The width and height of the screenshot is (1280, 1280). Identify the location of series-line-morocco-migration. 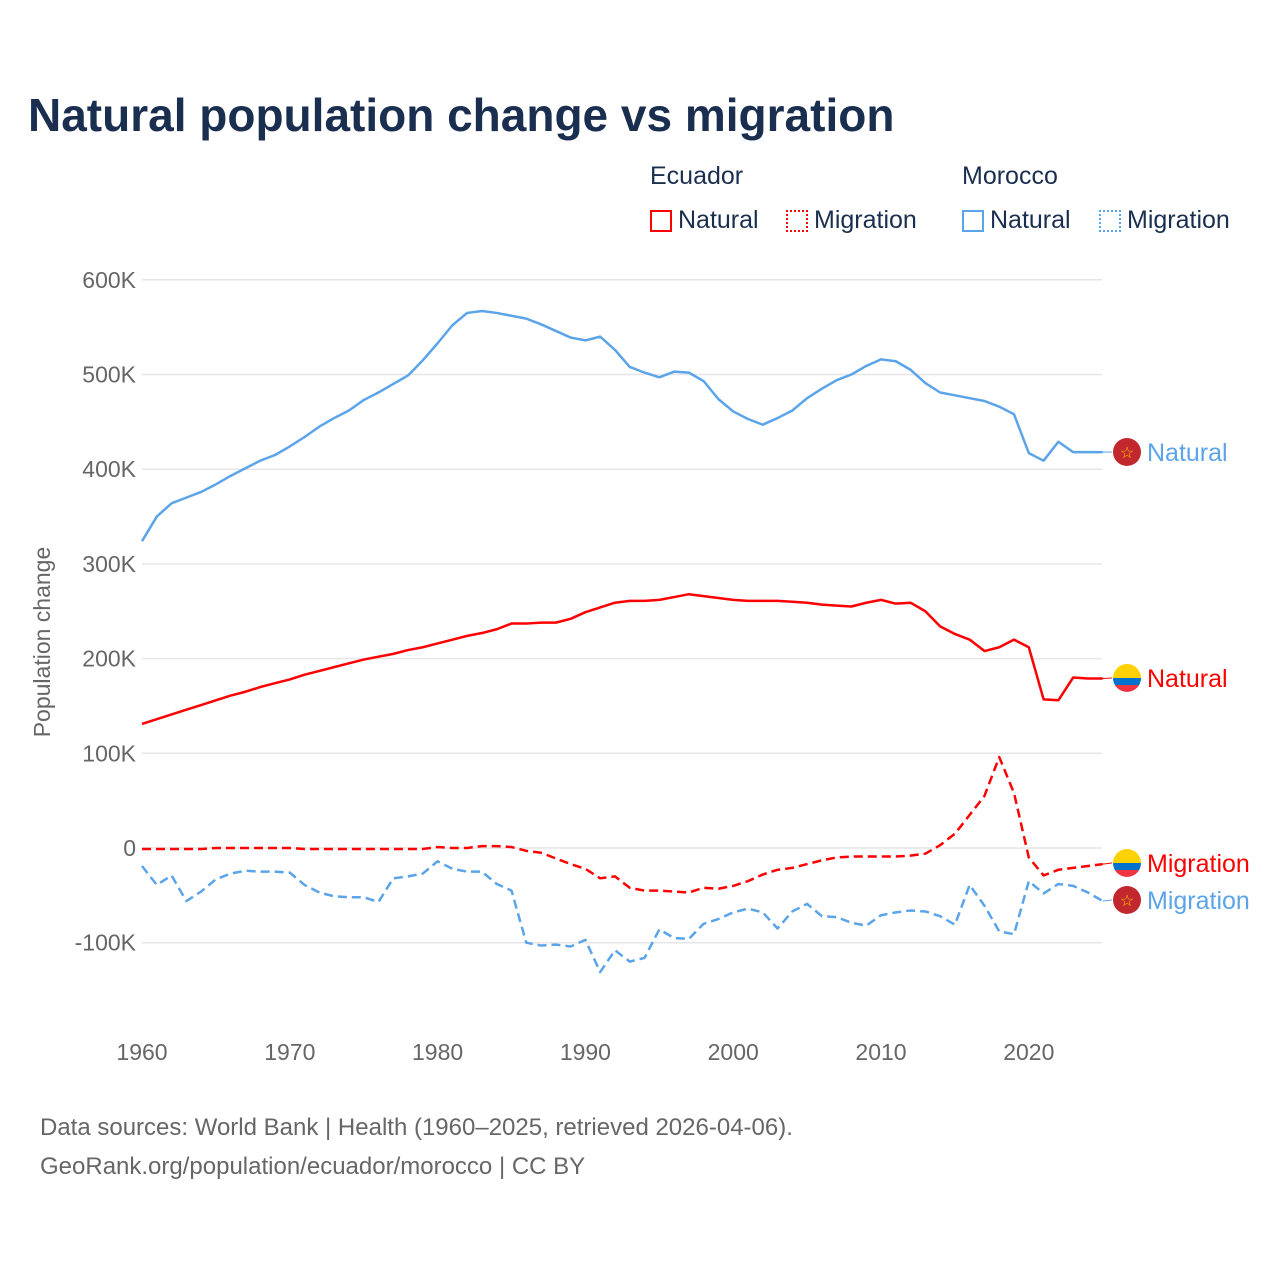
(622, 917).